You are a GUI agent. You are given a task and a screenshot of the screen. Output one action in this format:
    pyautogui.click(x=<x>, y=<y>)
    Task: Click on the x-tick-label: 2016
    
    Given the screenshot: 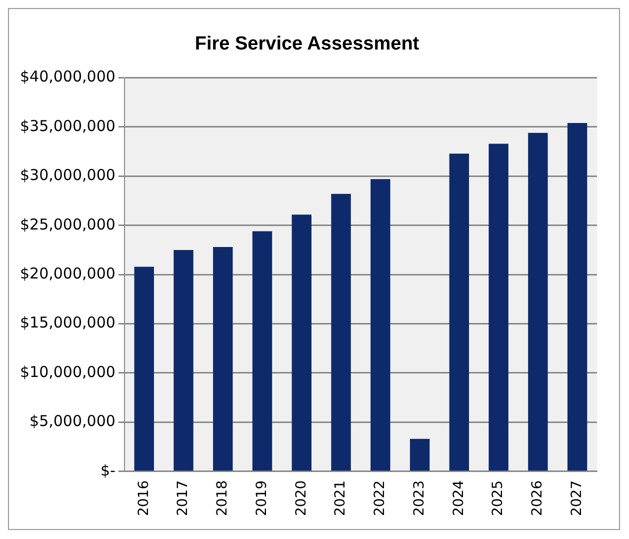 What is the action you would take?
    pyautogui.click(x=144, y=498)
    